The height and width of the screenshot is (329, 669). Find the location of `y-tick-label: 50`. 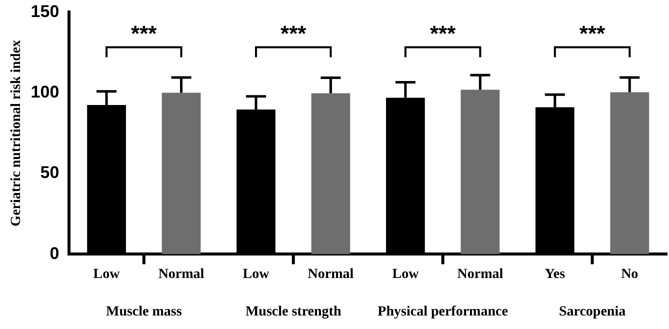

y-tick-label: 50 is located at coordinates (50, 172).